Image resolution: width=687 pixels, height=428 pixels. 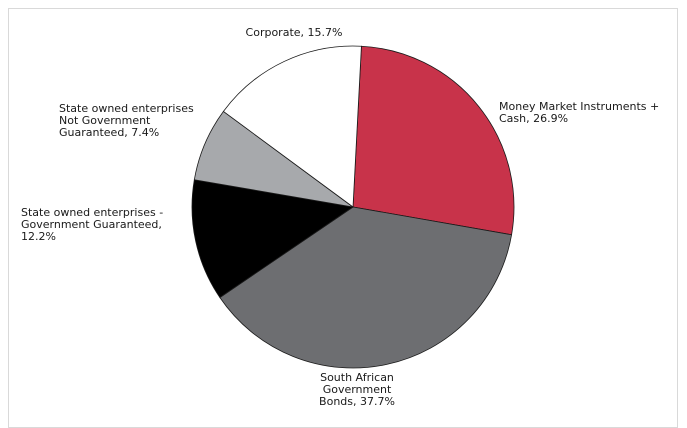 I want to click on slice-label-1: Money Market Instruments + Cash, 26.9%, so click(x=579, y=112).